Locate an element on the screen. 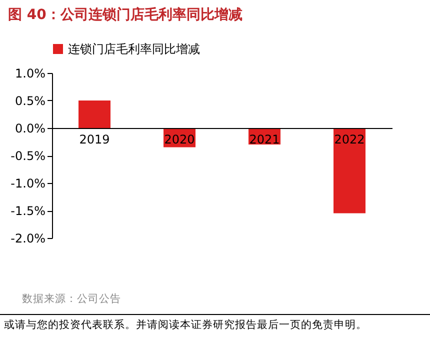 The width and height of the screenshot is (430, 338). chart-title: 图 40：公司连锁门店毛利率同比增减 is located at coordinates (125, 15).